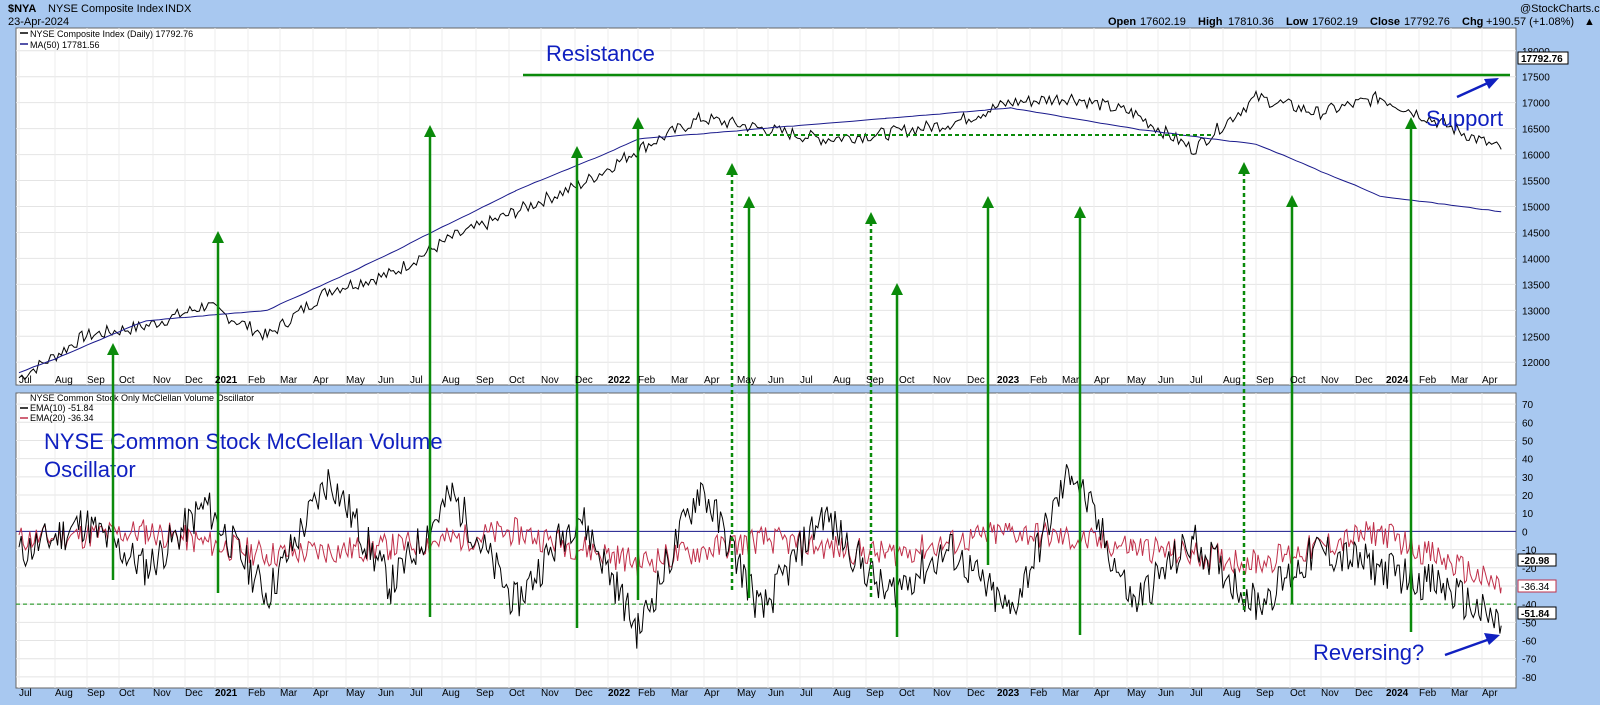 Image resolution: width=1600 pixels, height=705 pixels. What do you see at coordinates (1535, 587) in the screenshot?
I see `value-label-2: -36.34` at bounding box center [1535, 587].